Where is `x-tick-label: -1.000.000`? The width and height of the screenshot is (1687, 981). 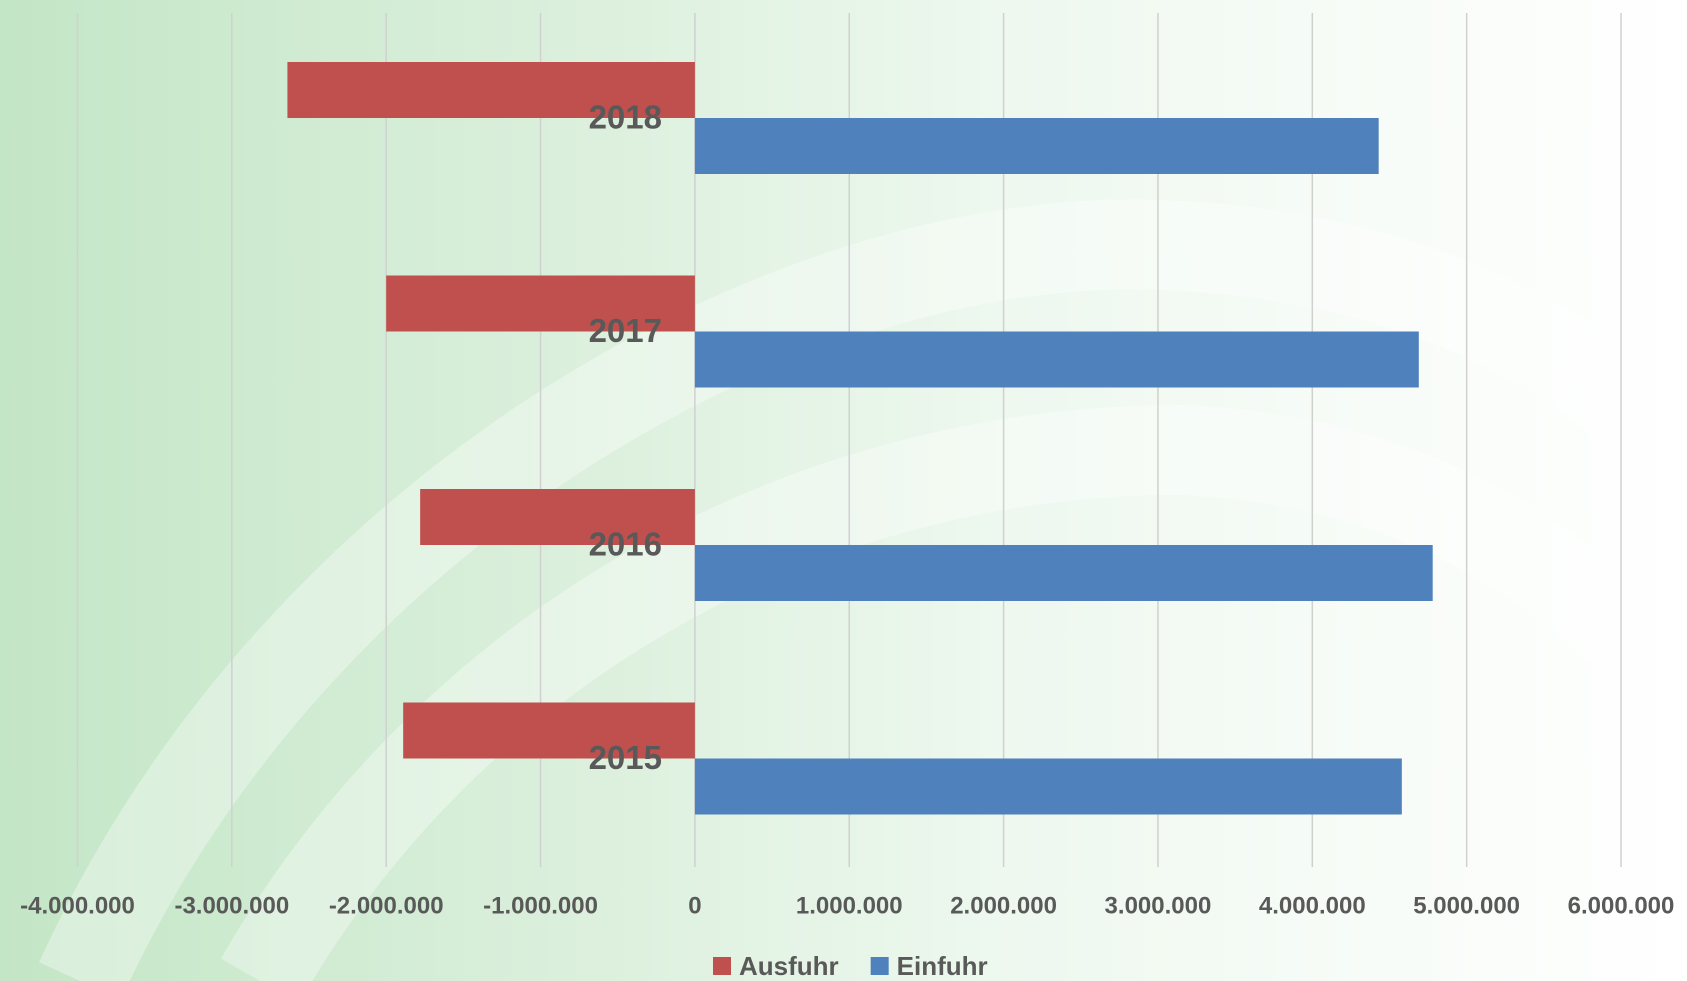 x-tick-label: -1.000.000 is located at coordinates (540, 905).